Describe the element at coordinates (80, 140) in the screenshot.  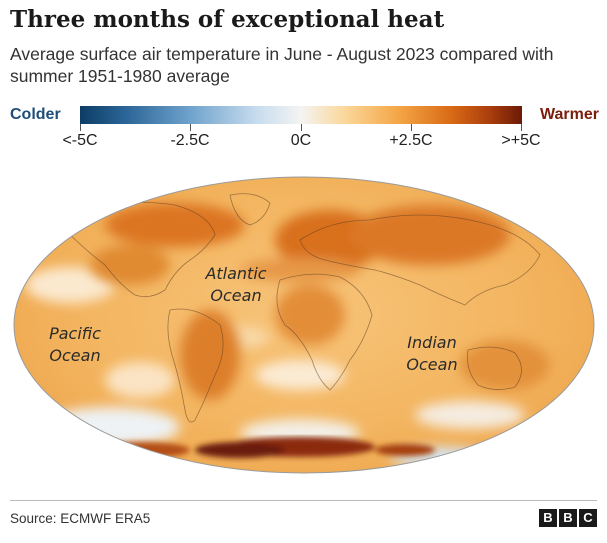
I see `legend-tick-label: <-5C` at that location.